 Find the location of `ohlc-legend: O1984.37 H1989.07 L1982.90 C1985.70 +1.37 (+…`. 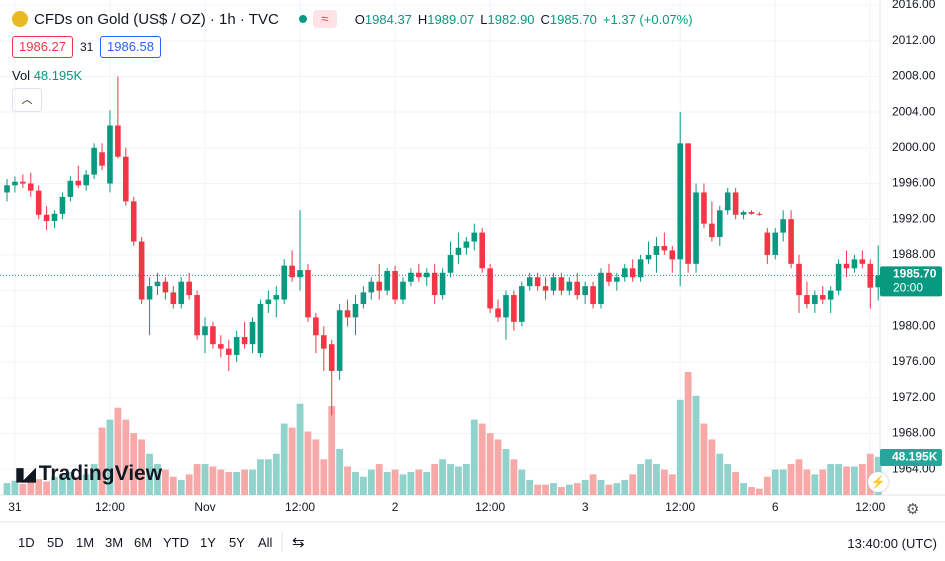

ohlc-legend: O1984.37 H1989.07 L1982.90 C1985.70 +1.37 (+… is located at coordinates (524, 19).